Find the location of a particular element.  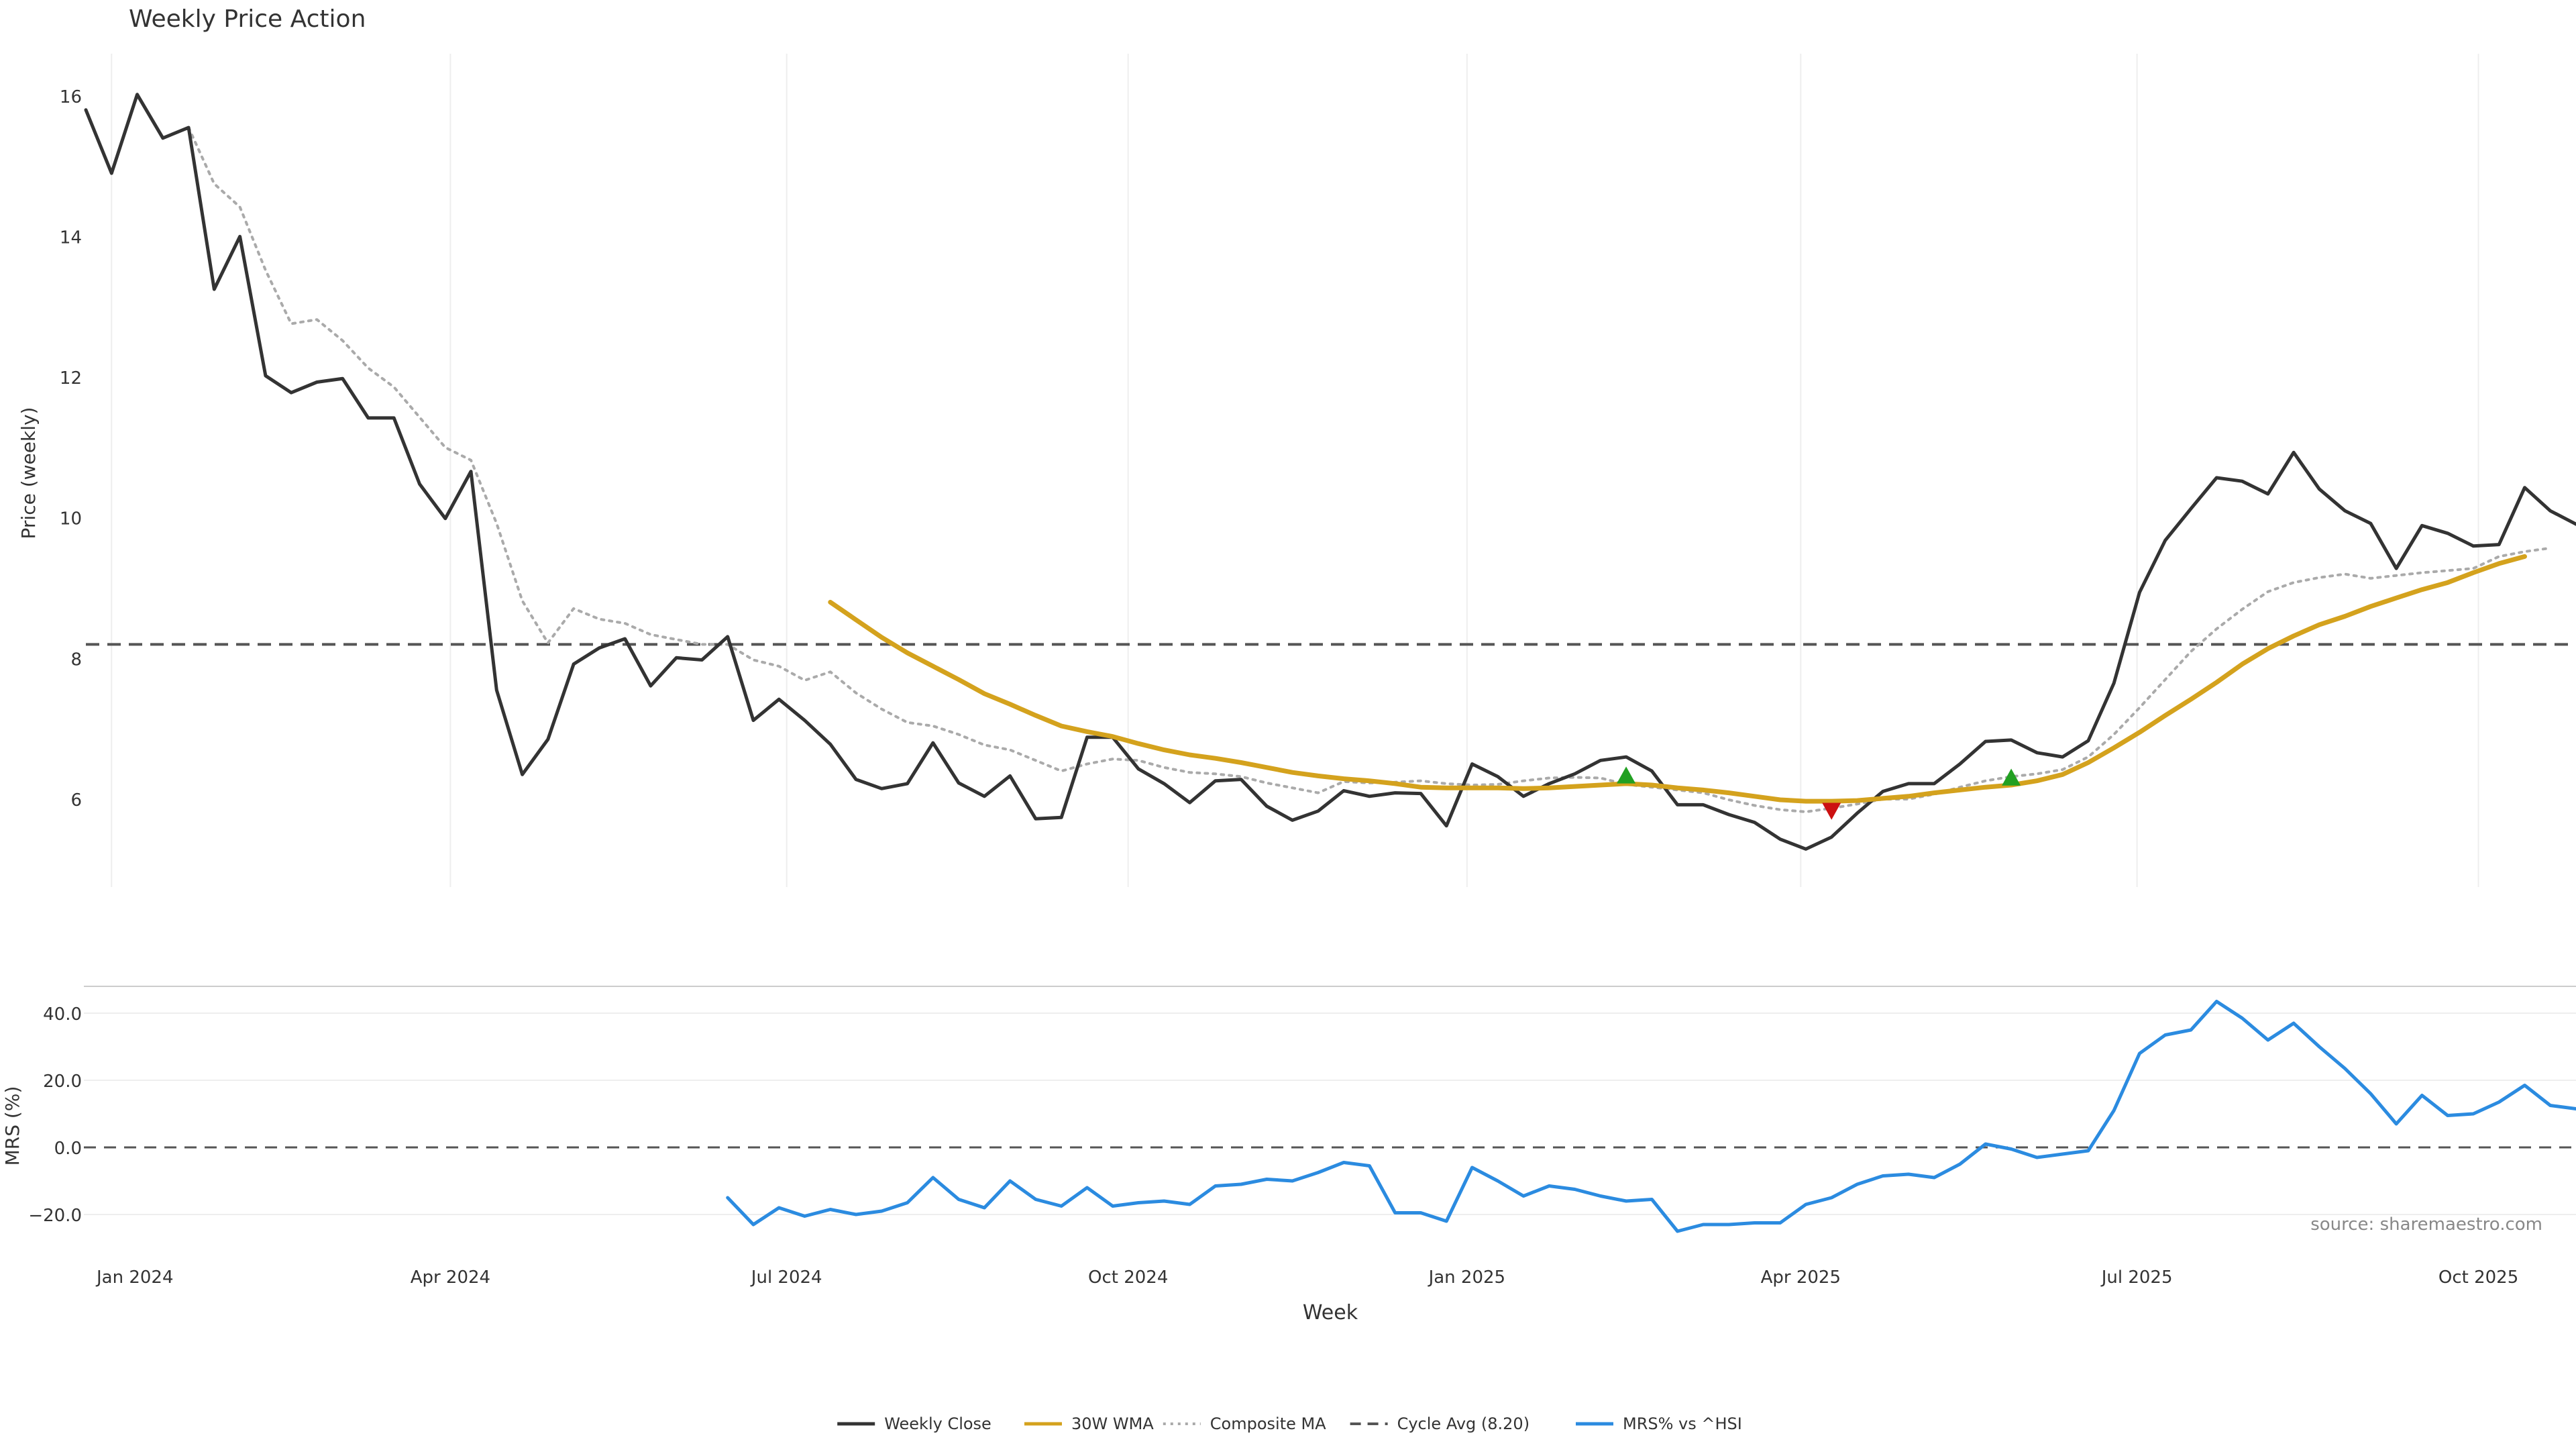

x-tick-label: Apr 2024 is located at coordinates (450, 1277).